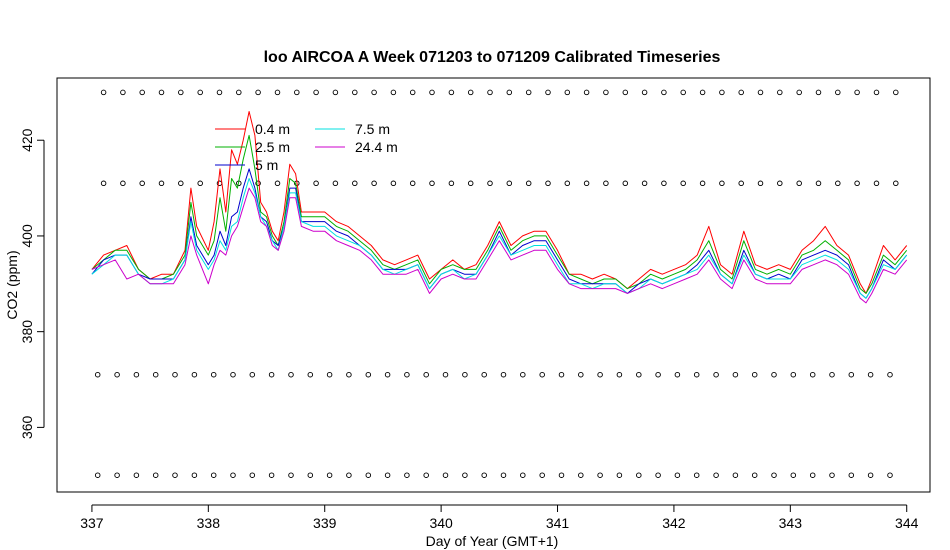 This screenshot has height=550, width=950. What do you see at coordinates (907, 523) in the screenshot?
I see `x-tick-label: 344` at bounding box center [907, 523].